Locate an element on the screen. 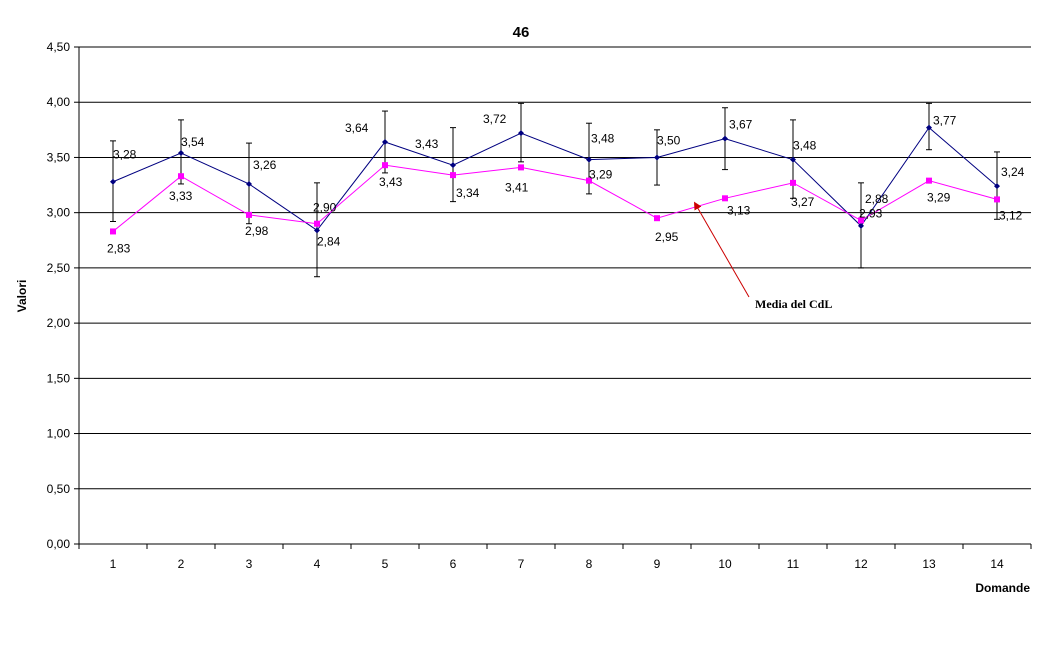 The width and height of the screenshot is (1045, 647). data-label: 3,33 is located at coordinates (181, 196).